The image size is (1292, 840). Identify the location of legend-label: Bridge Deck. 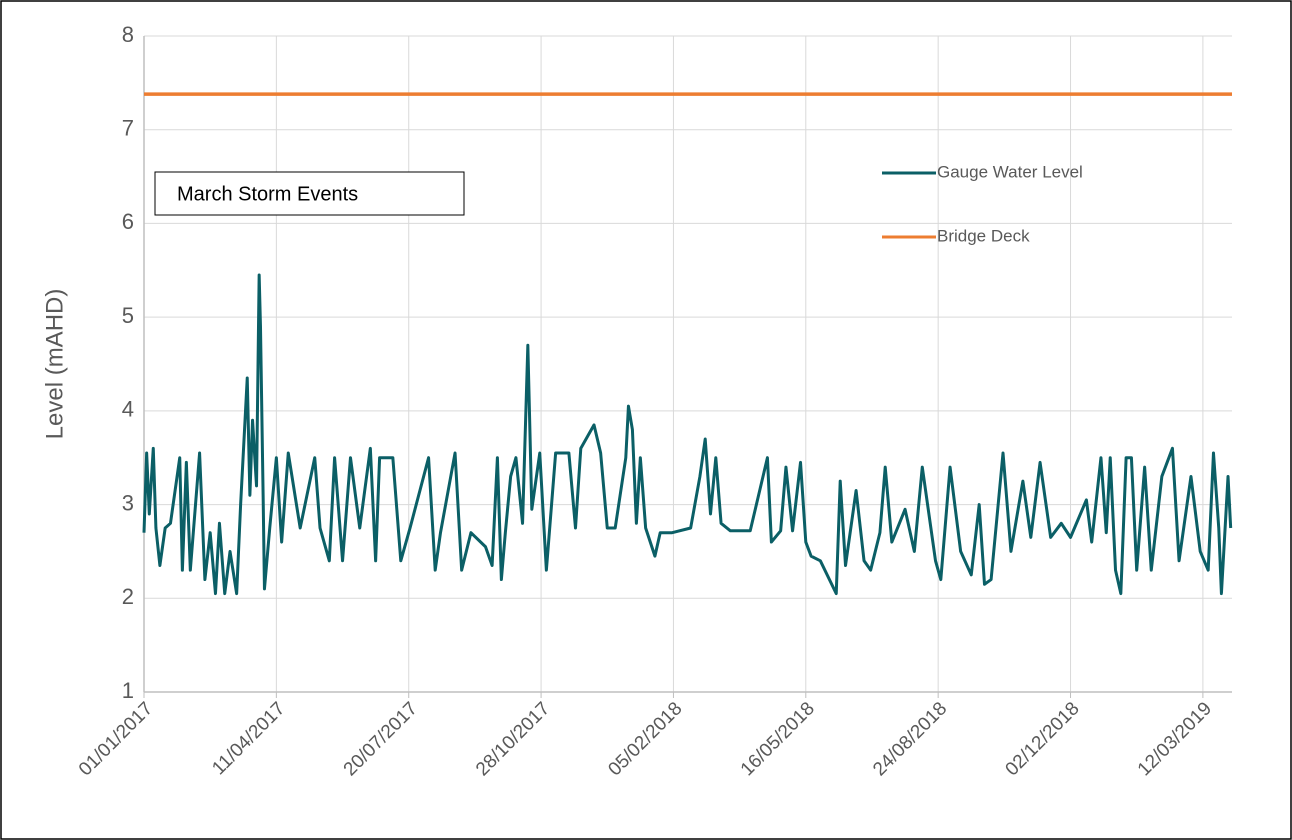
(983, 235).